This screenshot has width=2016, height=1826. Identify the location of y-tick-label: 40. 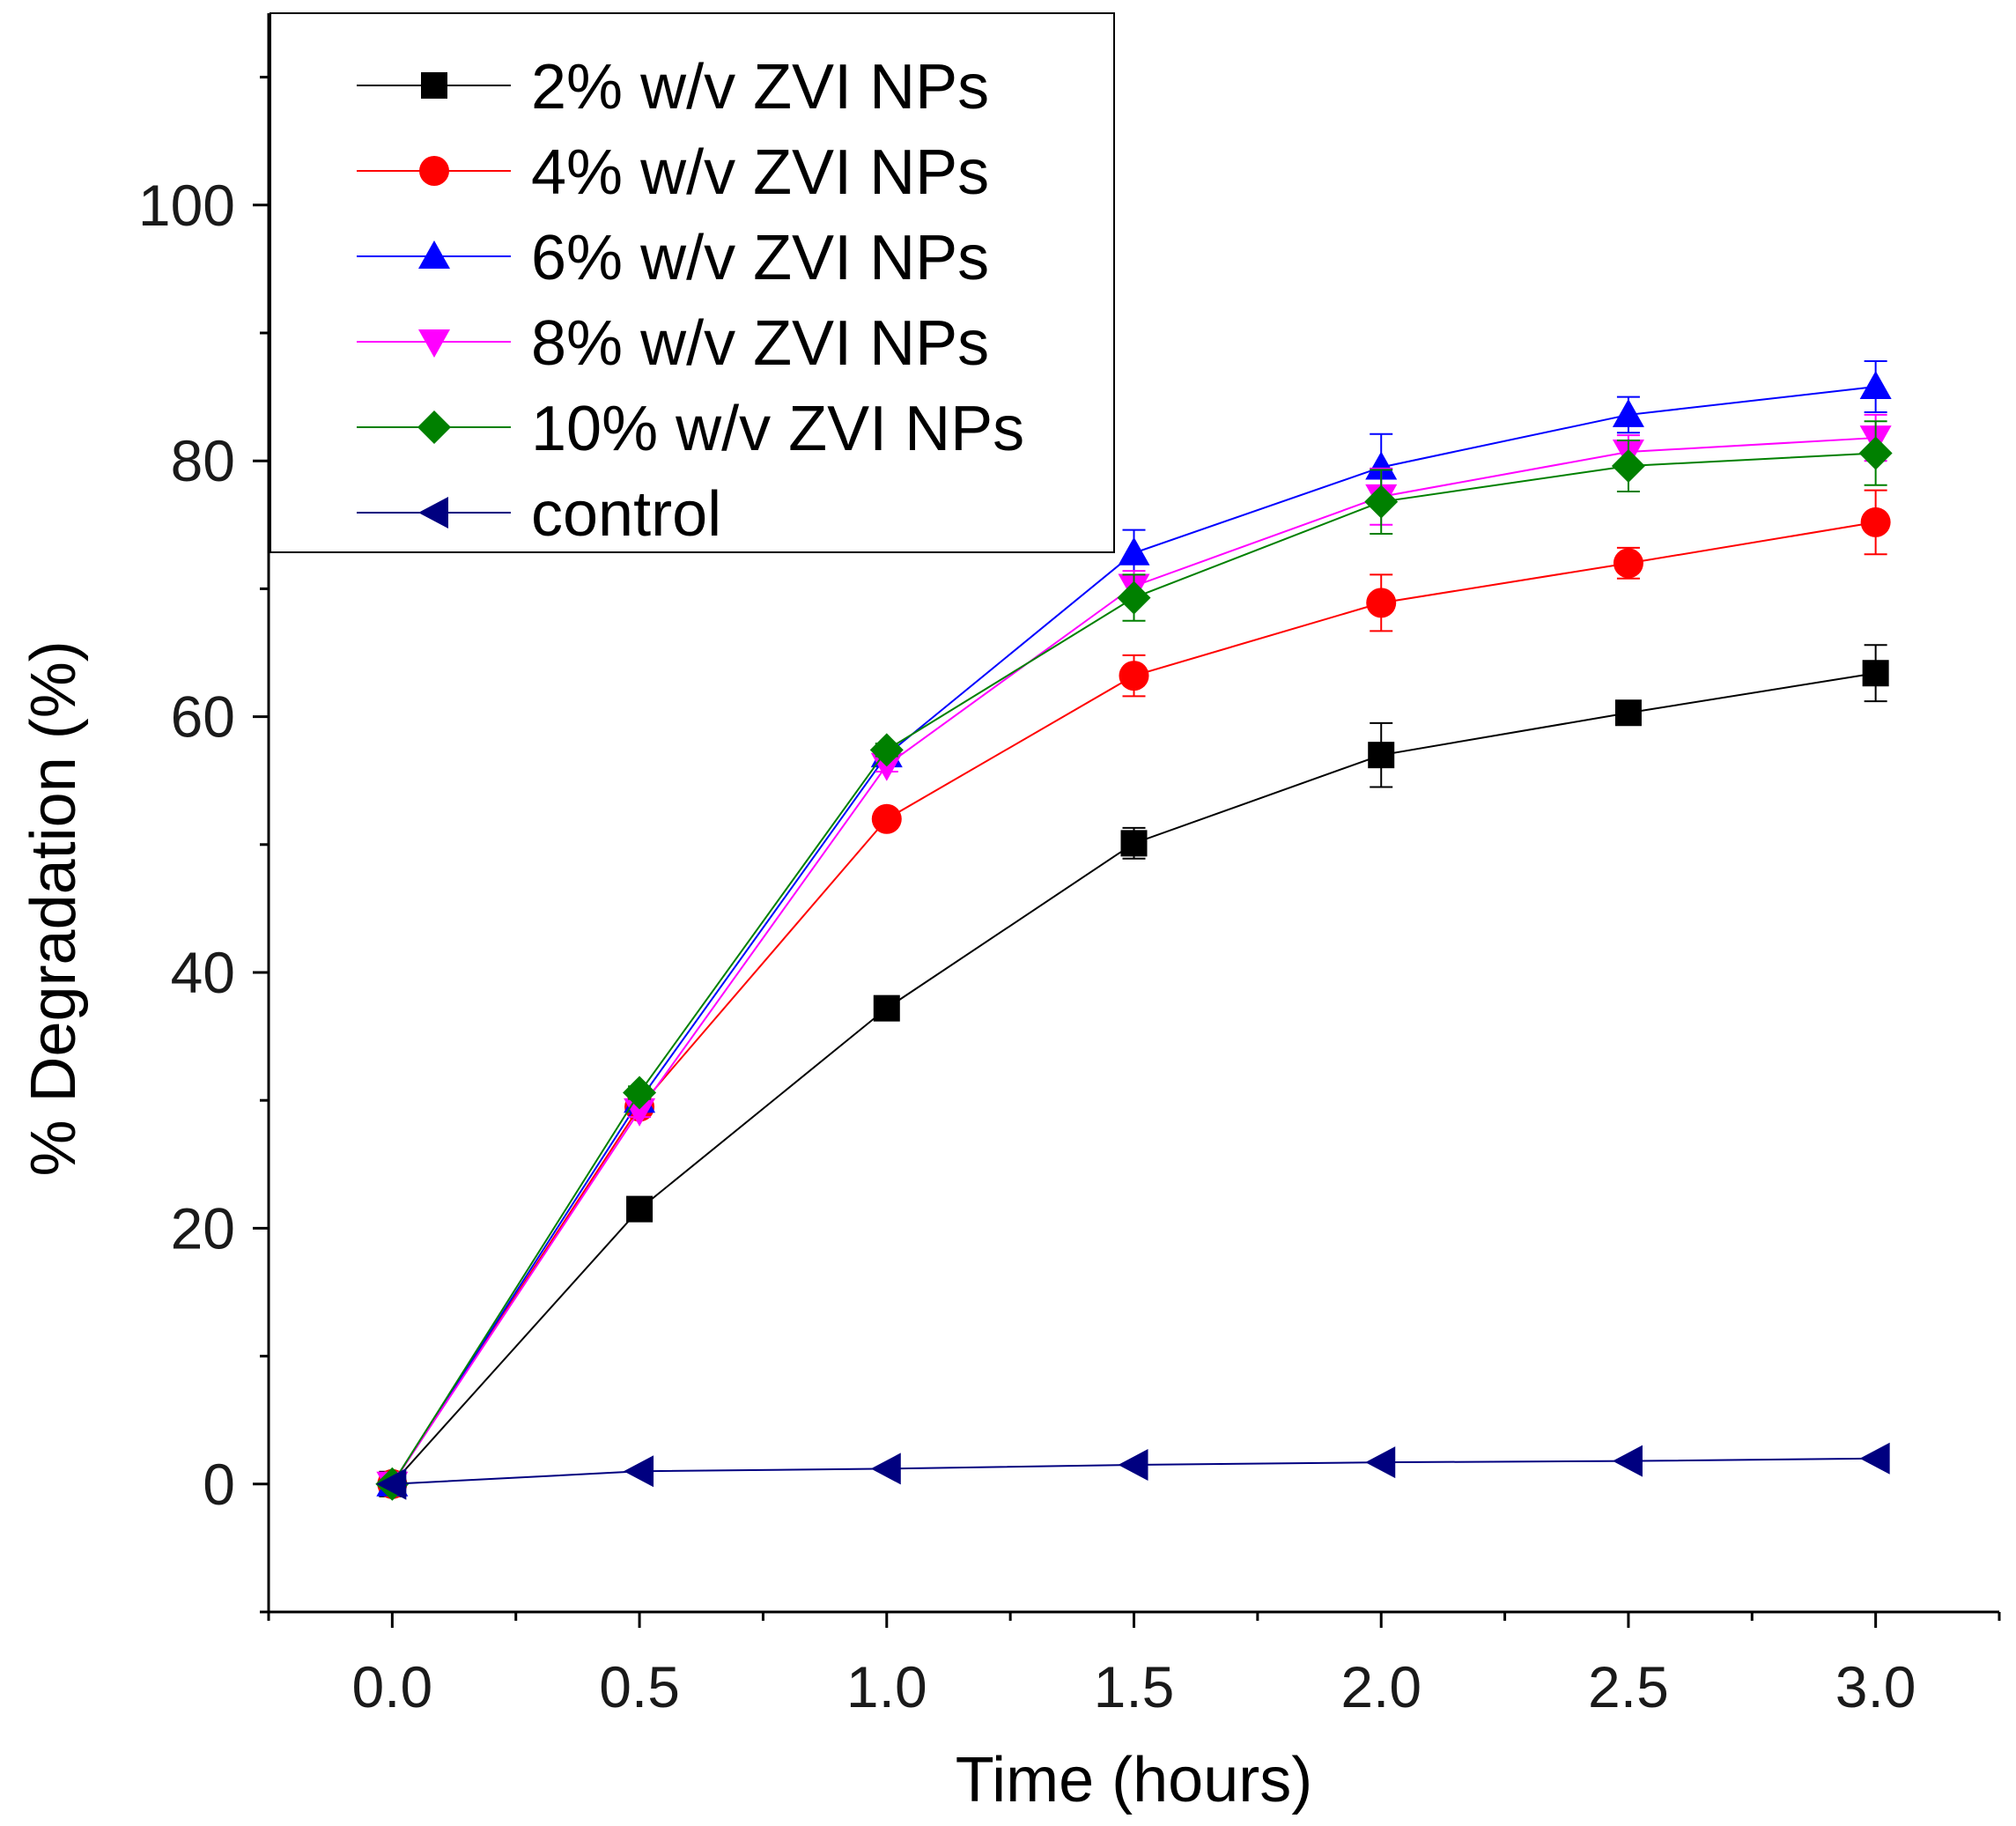
(203, 972).